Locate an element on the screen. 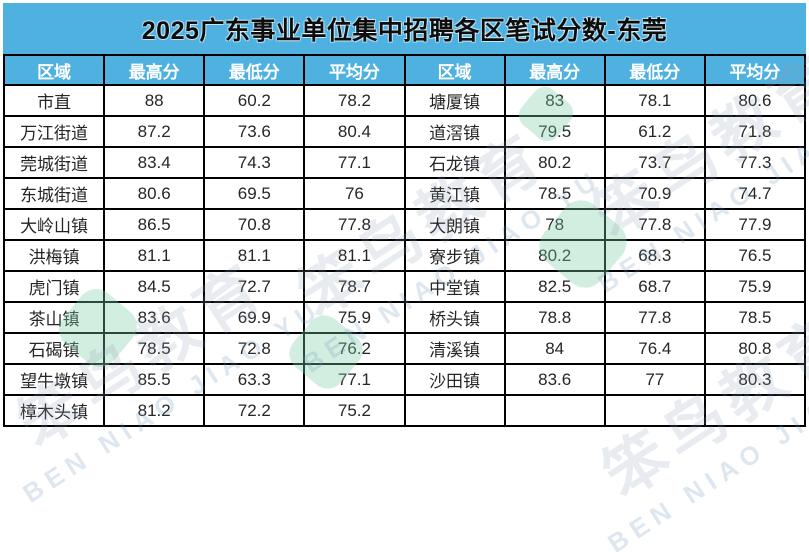 This screenshot has width=809, height=560. district-cell is located at coordinates (454, 410).